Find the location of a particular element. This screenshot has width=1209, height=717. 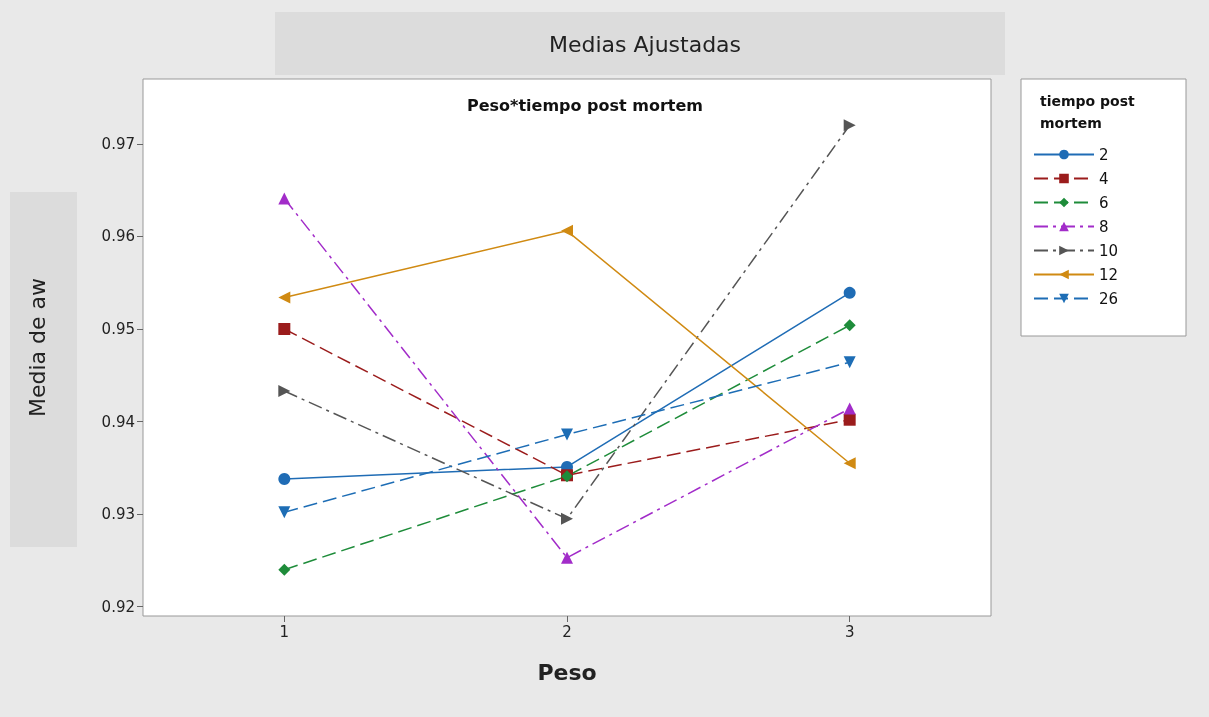

y-tick-label: 0.93 is located at coordinates (118, 514).